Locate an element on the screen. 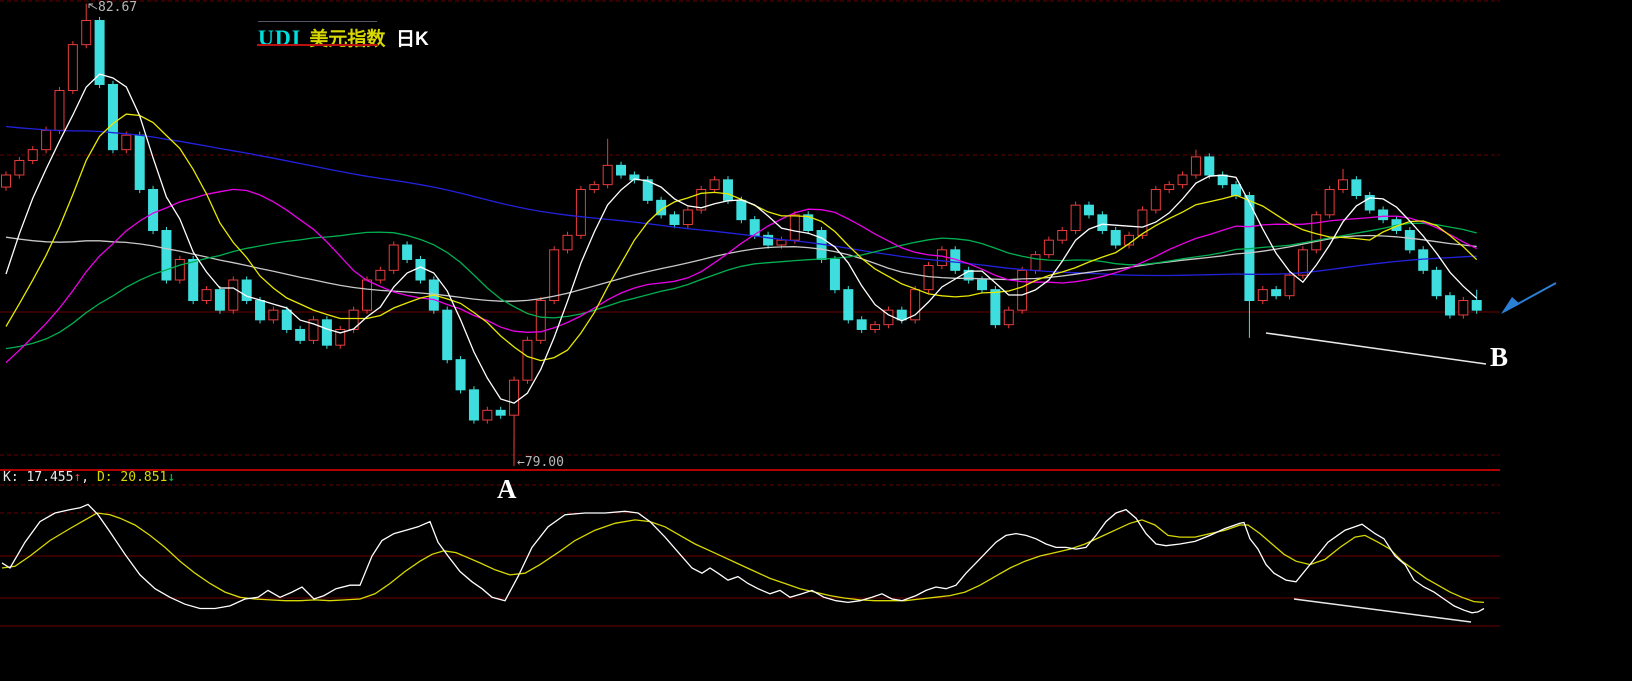  kdj-trendline is located at coordinates (1382, 610).